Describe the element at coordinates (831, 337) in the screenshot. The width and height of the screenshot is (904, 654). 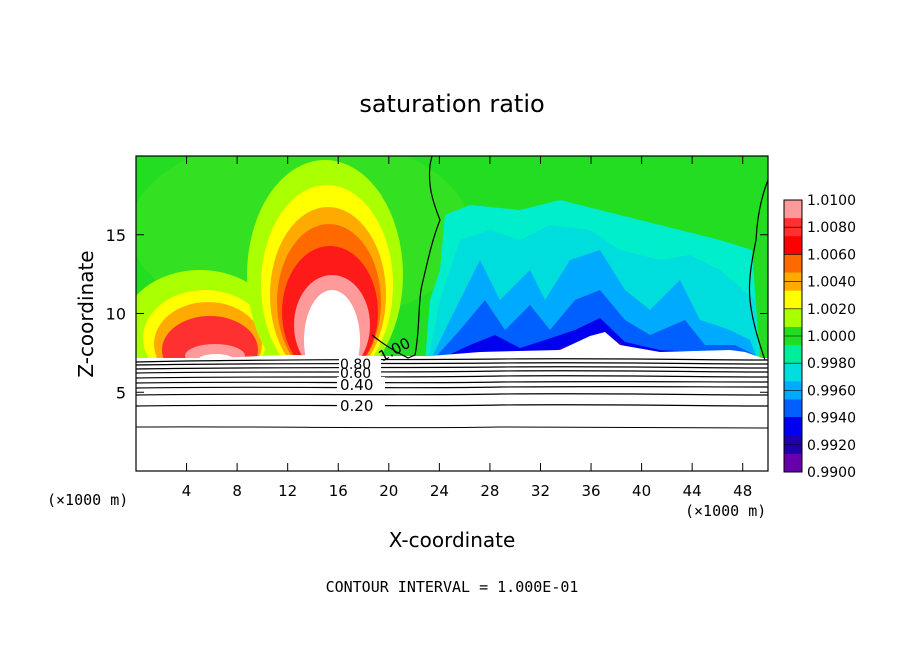
I see `colorbar-tick-label: 1.0000` at that location.